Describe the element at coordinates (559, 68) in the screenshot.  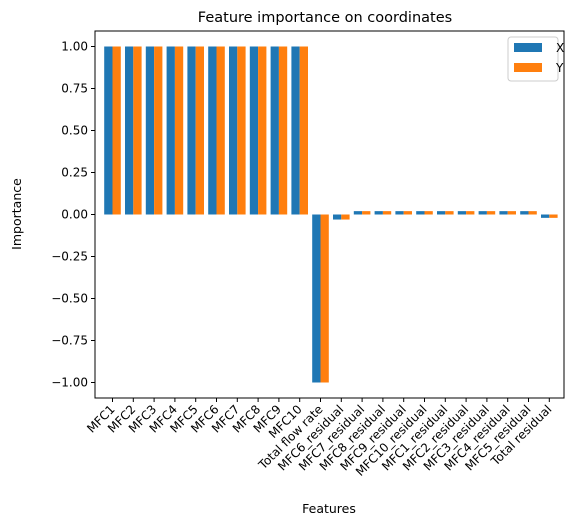
I see `legend-label-y: Y` at that location.